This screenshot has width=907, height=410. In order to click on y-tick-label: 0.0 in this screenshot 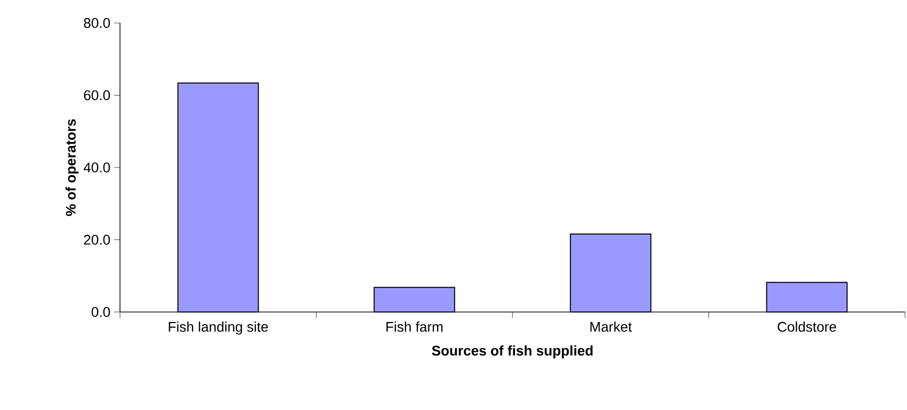, I will do `click(101, 312)`.